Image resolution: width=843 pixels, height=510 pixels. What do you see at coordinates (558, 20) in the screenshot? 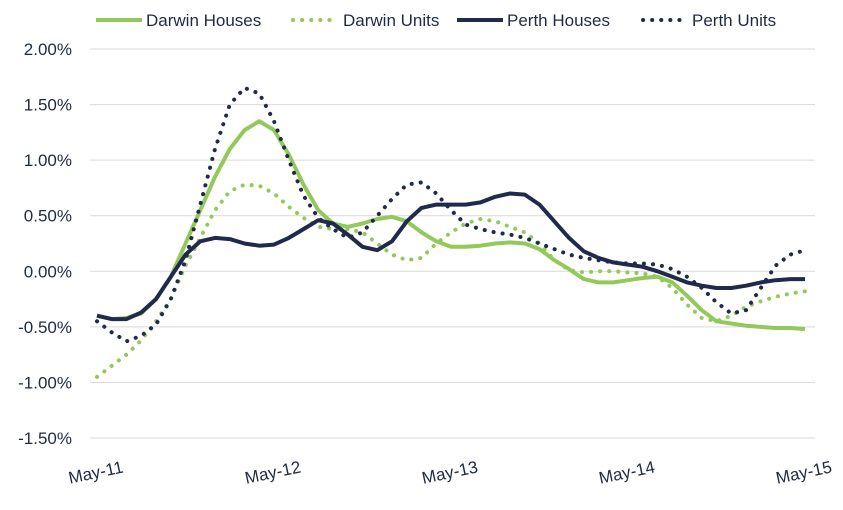
I see `legend-label: Perth Houses` at bounding box center [558, 20].